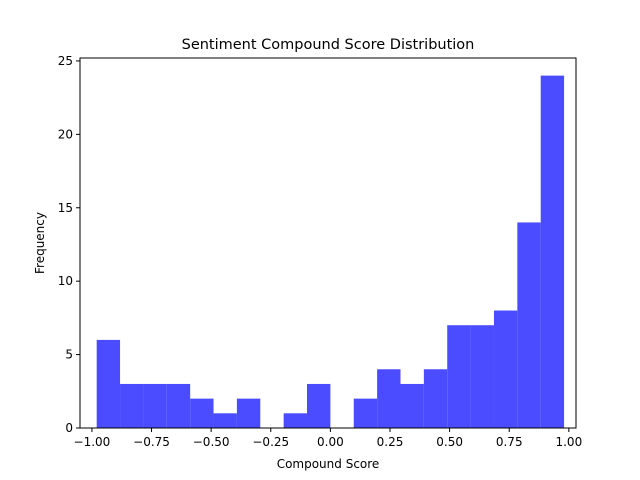 Image resolution: width=640 pixels, height=480 pixels. Describe the element at coordinates (65, 208) in the screenshot. I see `y-tick-label: 15` at that location.